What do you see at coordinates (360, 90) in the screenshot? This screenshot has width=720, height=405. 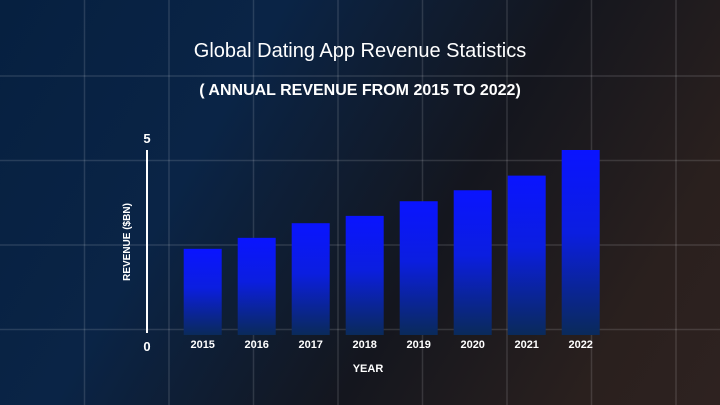 I see `chart-subtitle: ( ANNUAL REVENUE FROM 2015 TO 2022)` at bounding box center [360, 90].